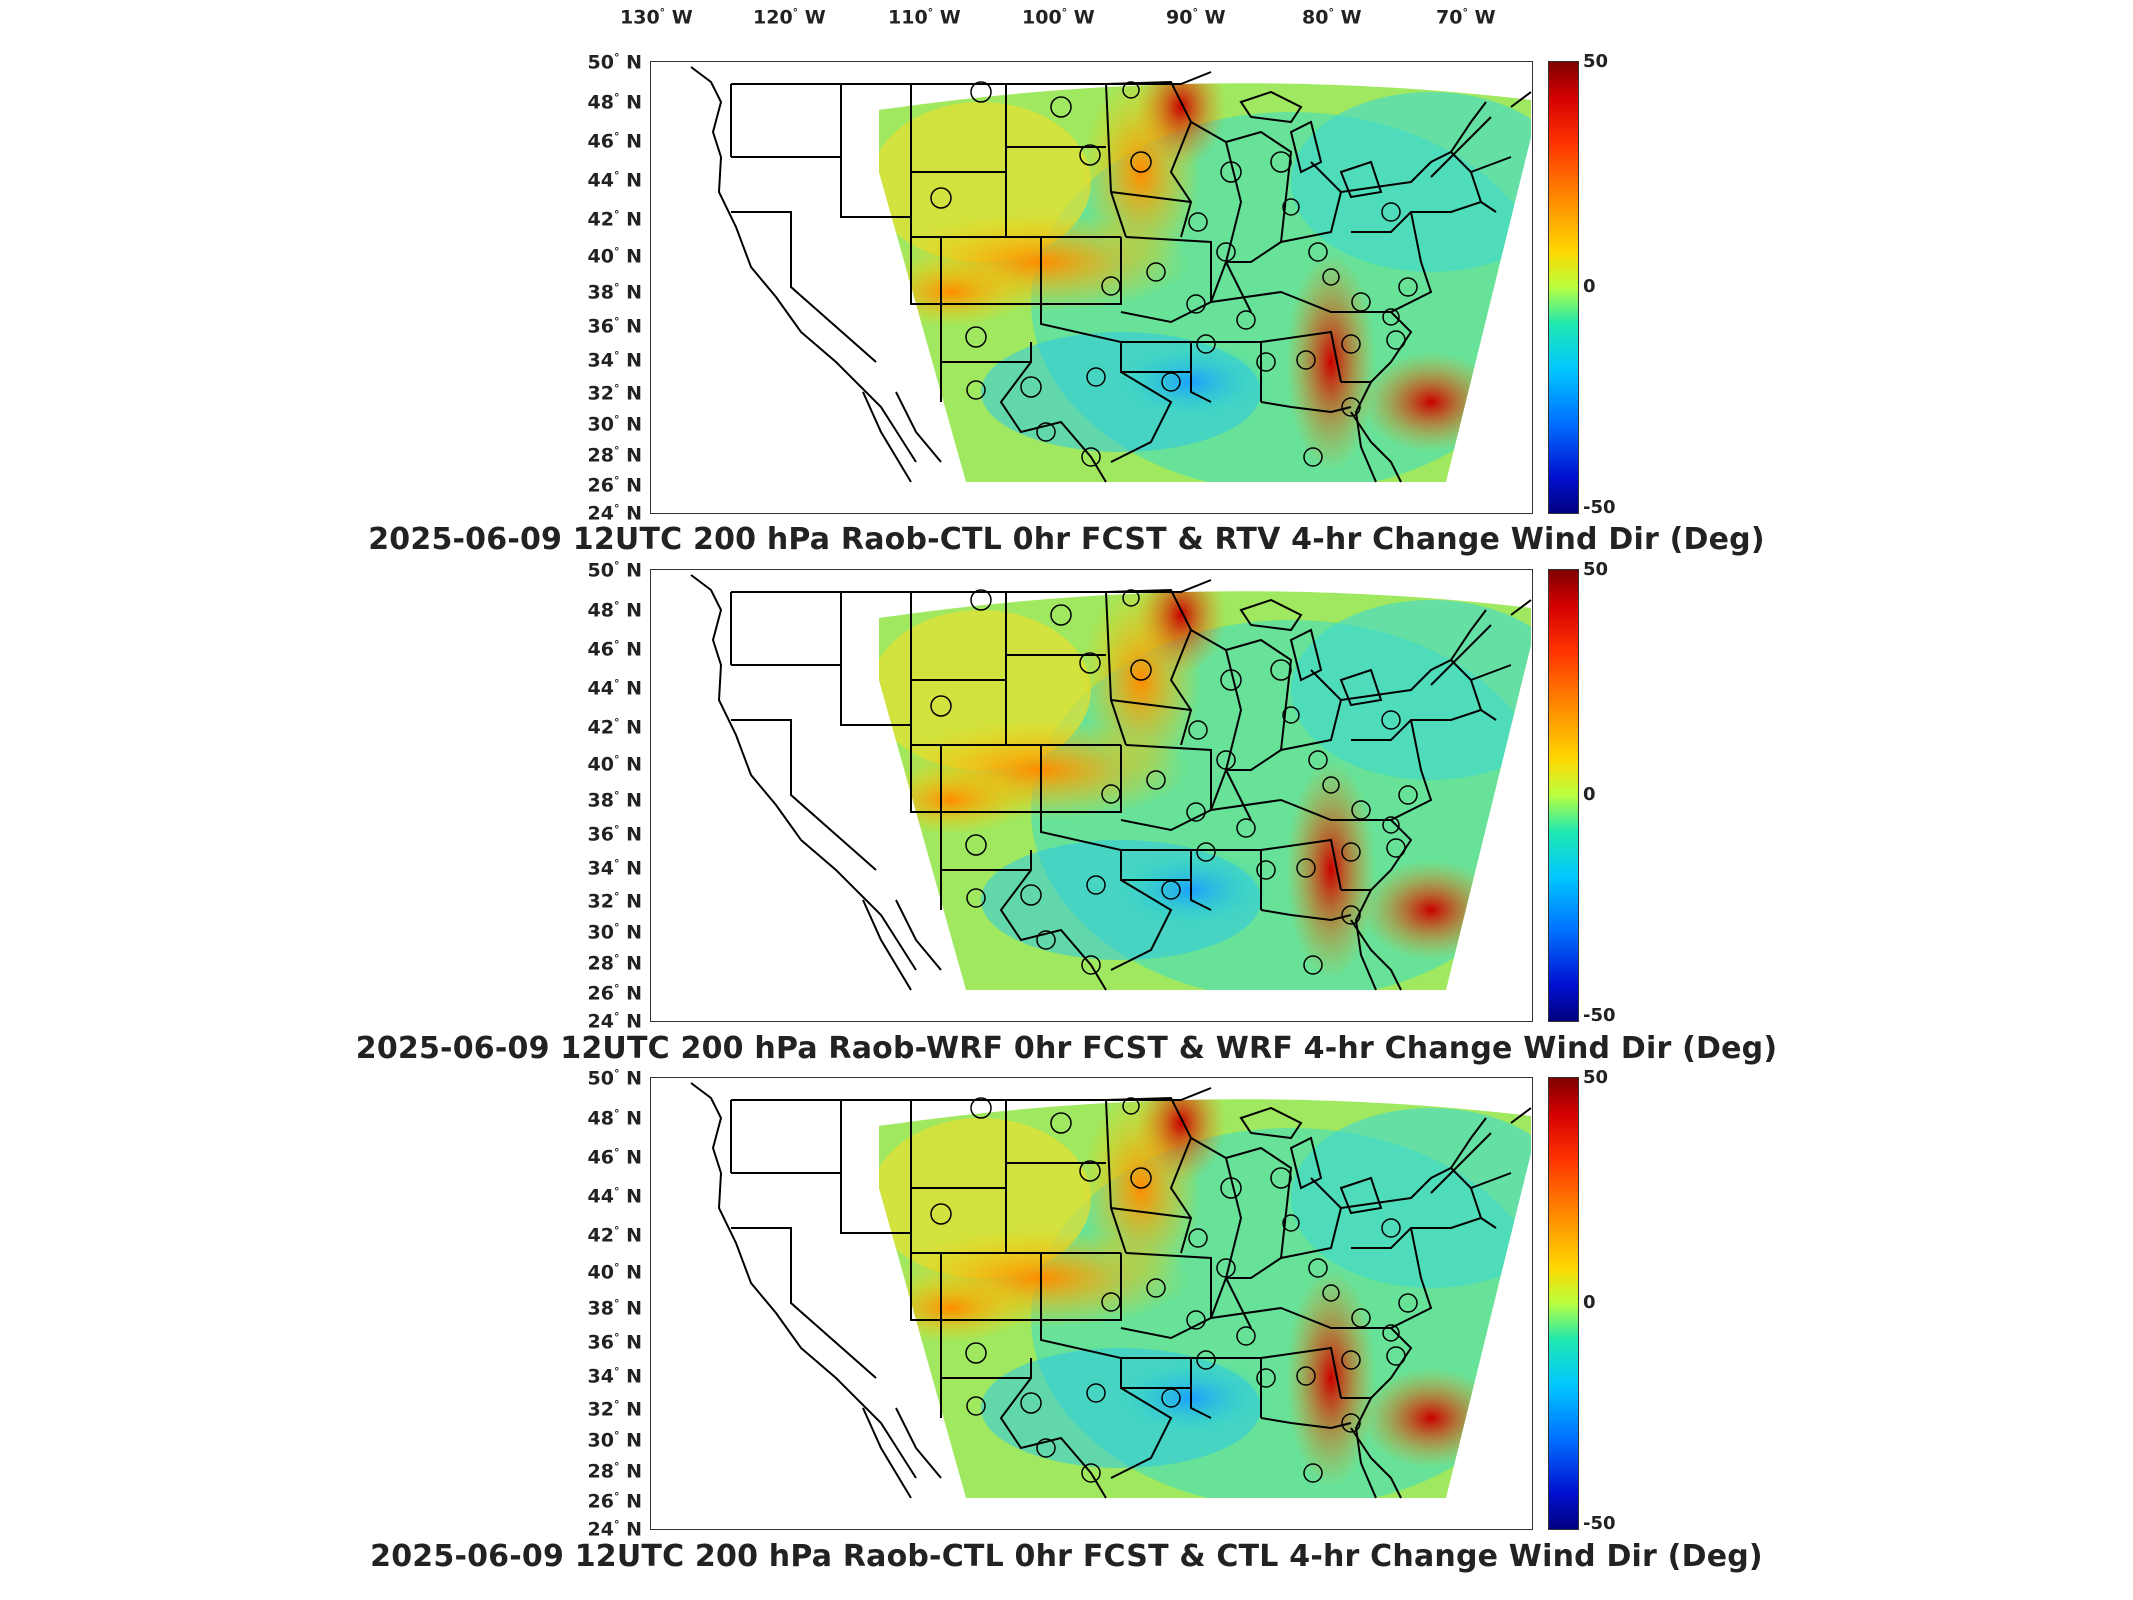 The image size is (2133, 1600). Describe the element at coordinates (1196, 17) in the screenshot. I see `lon-label-90: 90° W` at that location.